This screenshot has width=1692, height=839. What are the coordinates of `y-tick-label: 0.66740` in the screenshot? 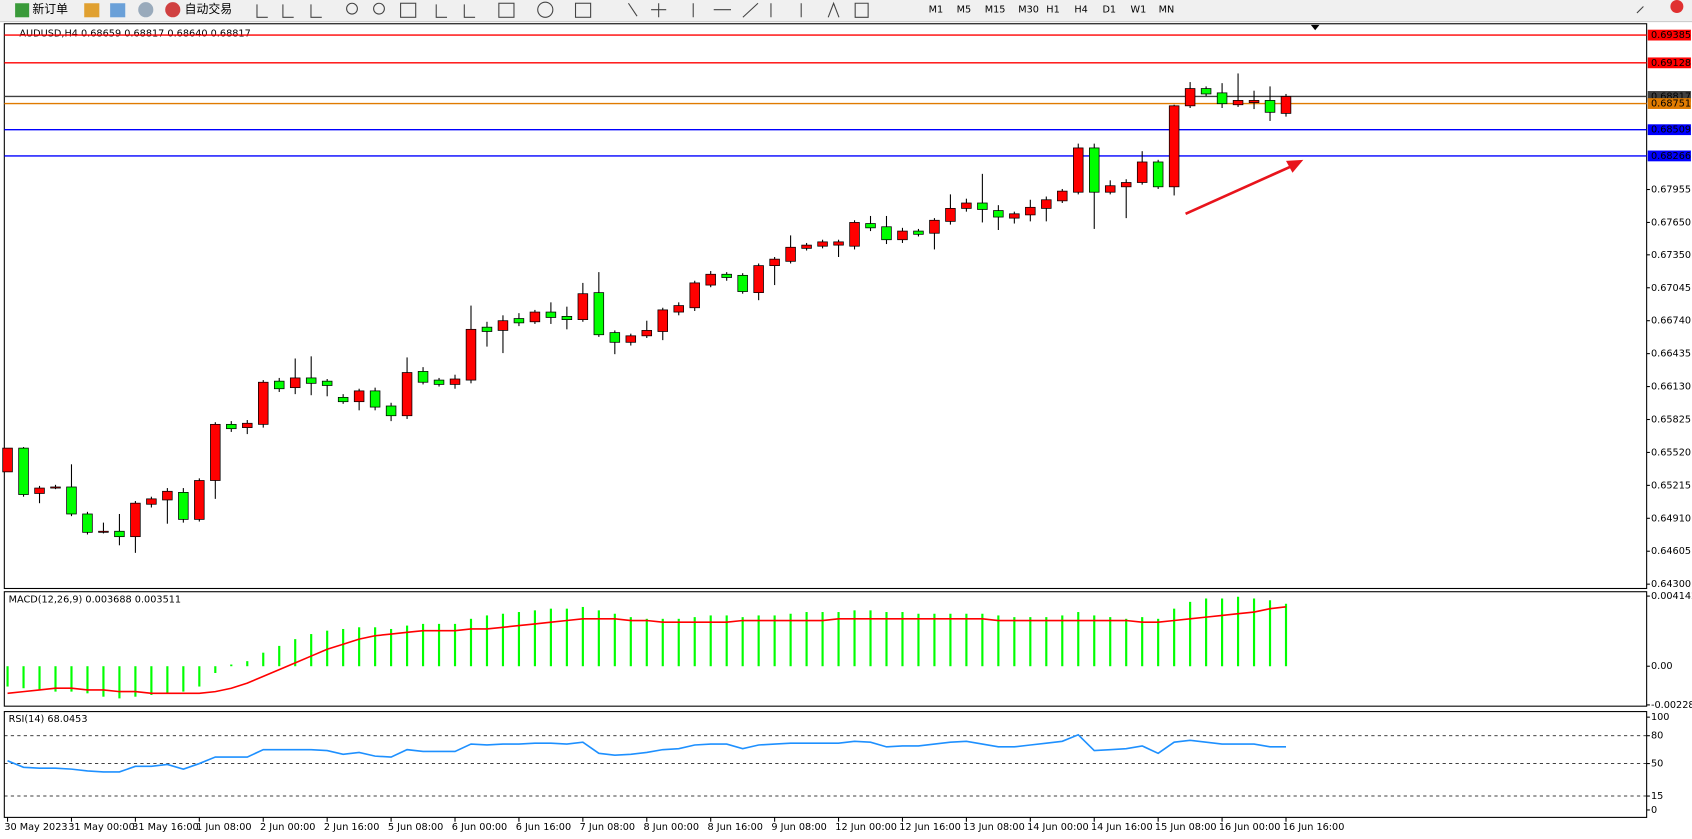 It's located at (1671, 321).